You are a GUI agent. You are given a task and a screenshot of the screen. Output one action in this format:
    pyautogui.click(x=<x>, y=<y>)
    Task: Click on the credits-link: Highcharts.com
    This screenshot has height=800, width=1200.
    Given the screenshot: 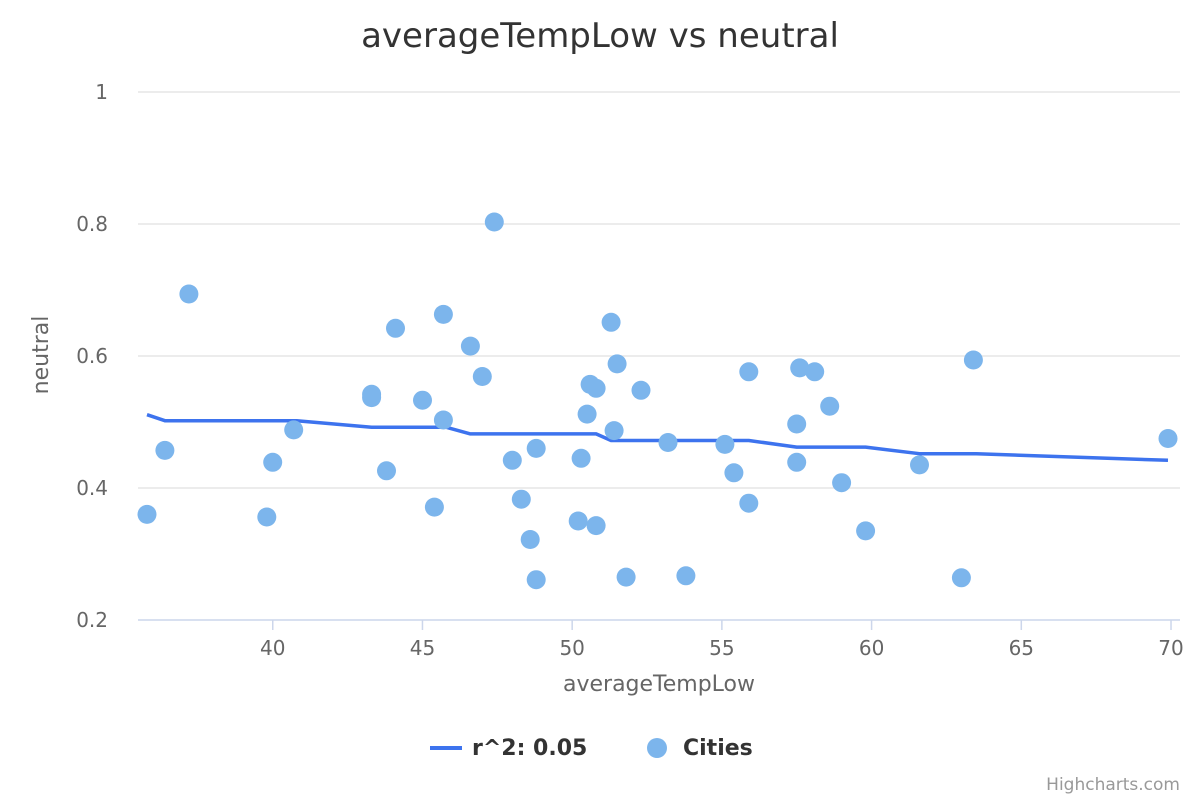 What is the action you would take?
    pyautogui.click(x=1113, y=785)
    